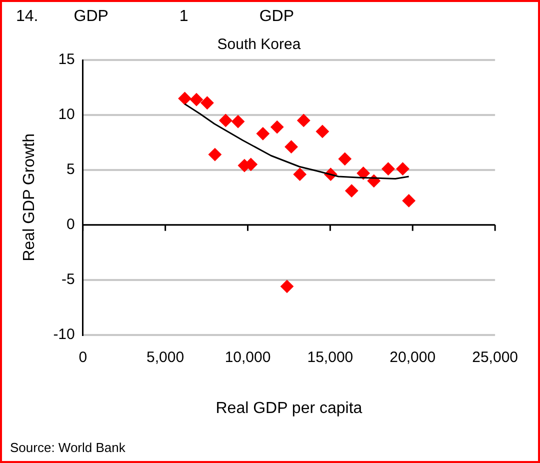 The image size is (540, 463). What do you see at coordinates (64, 334) in the screenshot?
I see `y-tick-label: -10` at bounding box center [64, 334].